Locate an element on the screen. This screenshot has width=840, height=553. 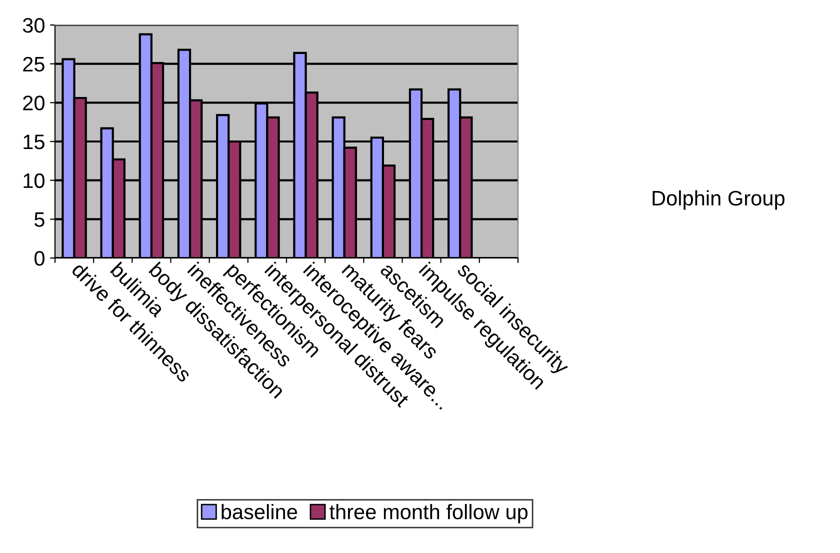
legend-label: three month follow up is located at coordinates (429, 514).